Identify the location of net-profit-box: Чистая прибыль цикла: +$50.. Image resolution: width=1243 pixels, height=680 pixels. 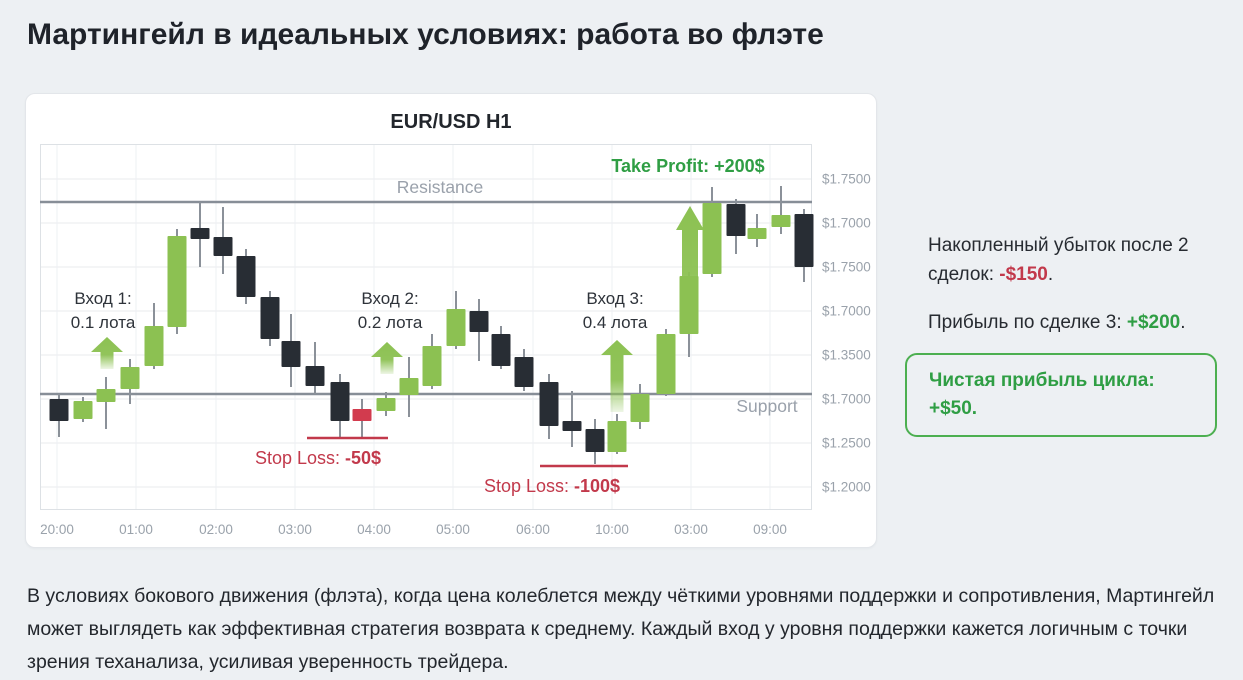
(1061, 395).